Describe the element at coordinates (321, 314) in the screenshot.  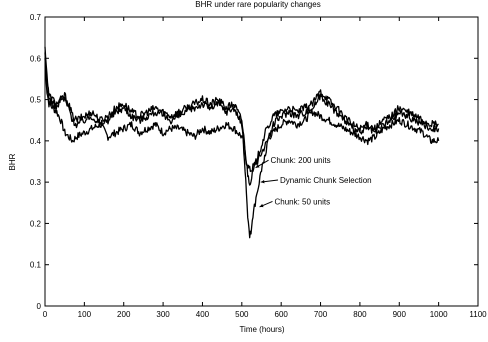
I see `x-tick-label: 700` at that location.